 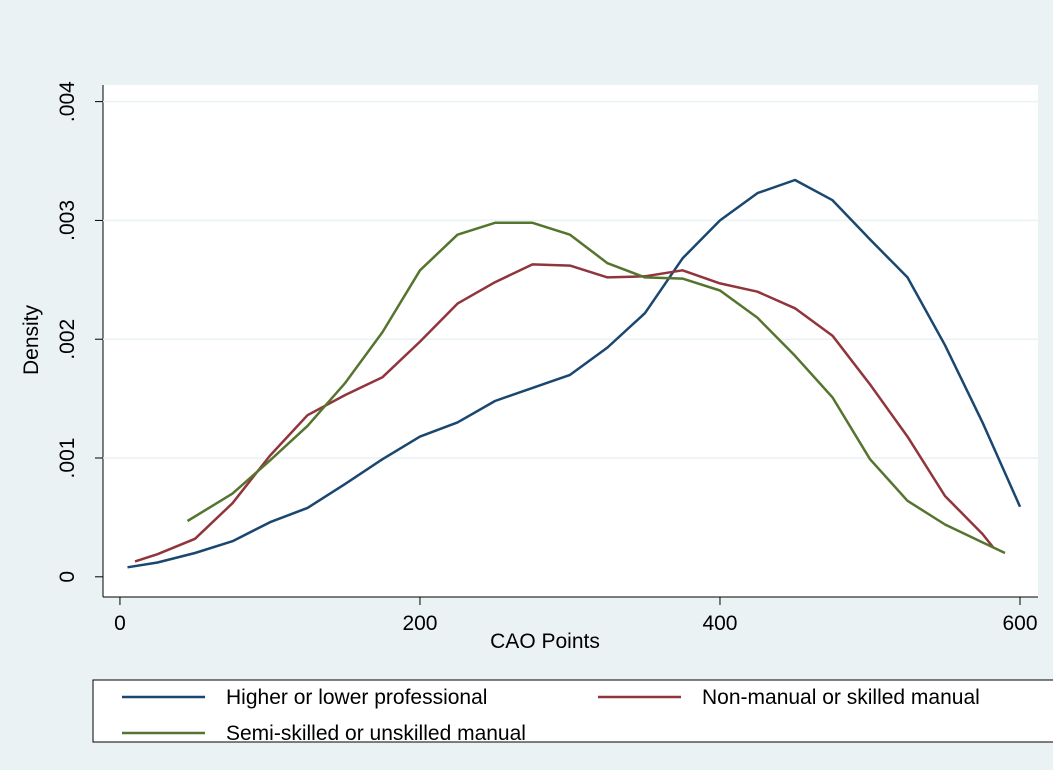 What do you see at coordinates (376, 733) in the screenshot?
I see `legend-label: Semi-skilled or unskilled manual` at bounding box center [376, 733].